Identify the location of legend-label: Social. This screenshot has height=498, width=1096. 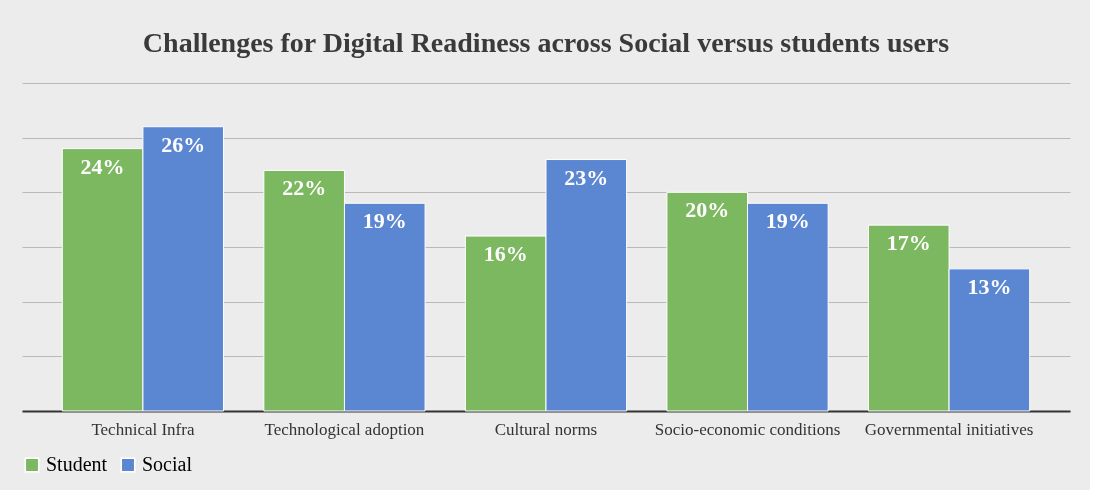
(167, 464).